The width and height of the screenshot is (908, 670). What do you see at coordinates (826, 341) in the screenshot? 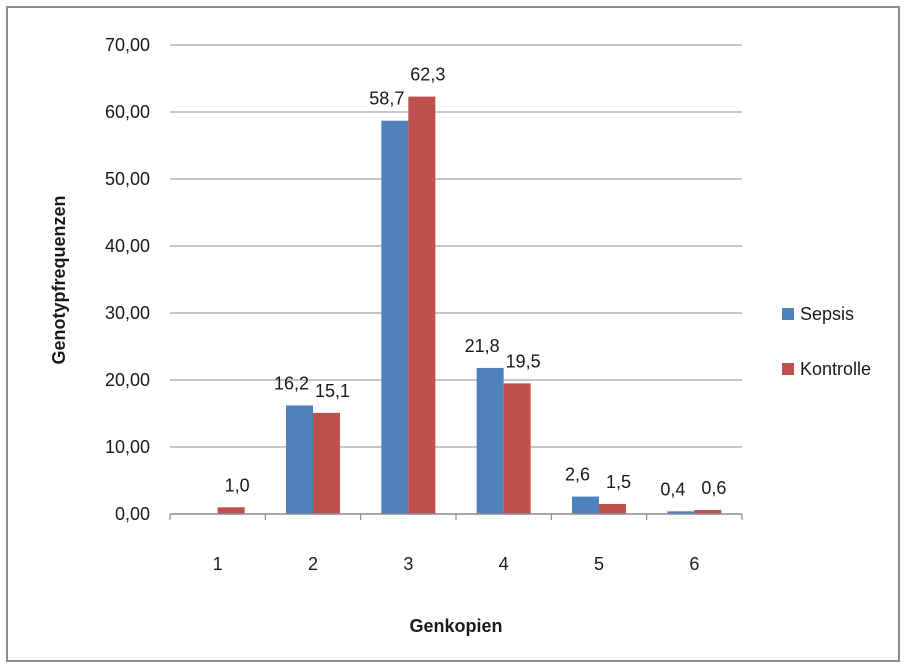
I see `legend: Sepsis Kontrolle` at bounding box center [826, 341].